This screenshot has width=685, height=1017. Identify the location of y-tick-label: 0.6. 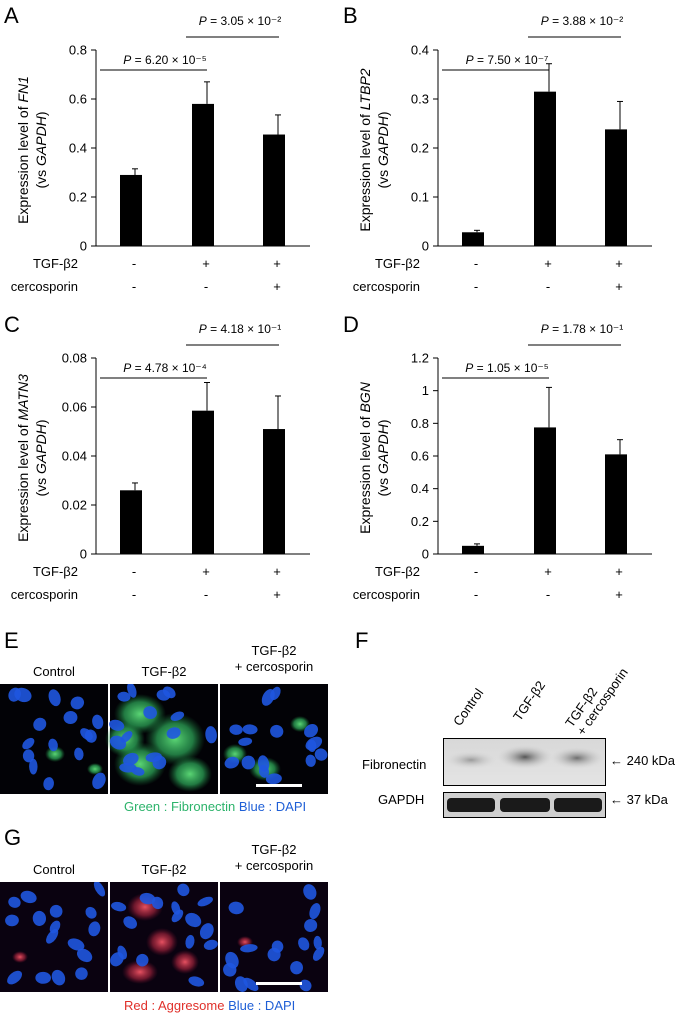
(78, 99).